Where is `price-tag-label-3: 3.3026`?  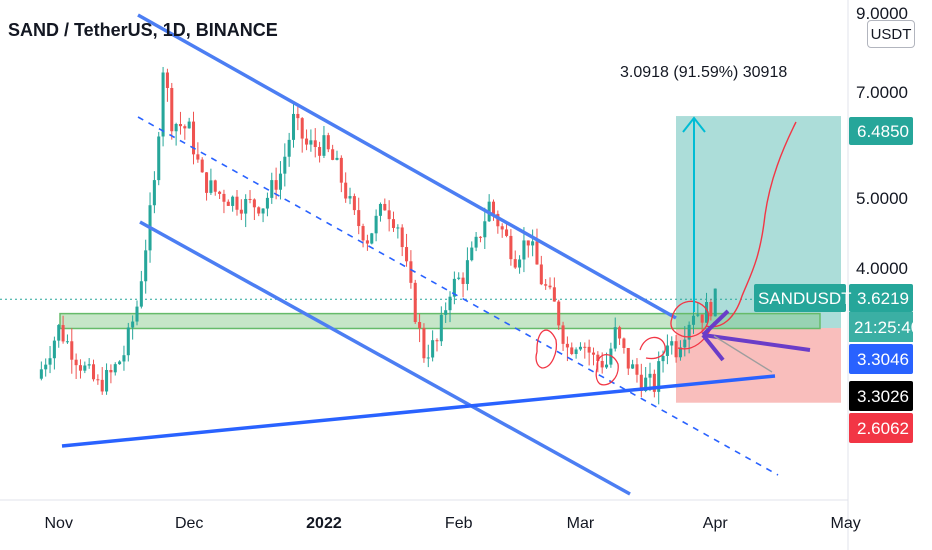 price-tag-label-3: 3.3026 is located at coordinates (883, 396).